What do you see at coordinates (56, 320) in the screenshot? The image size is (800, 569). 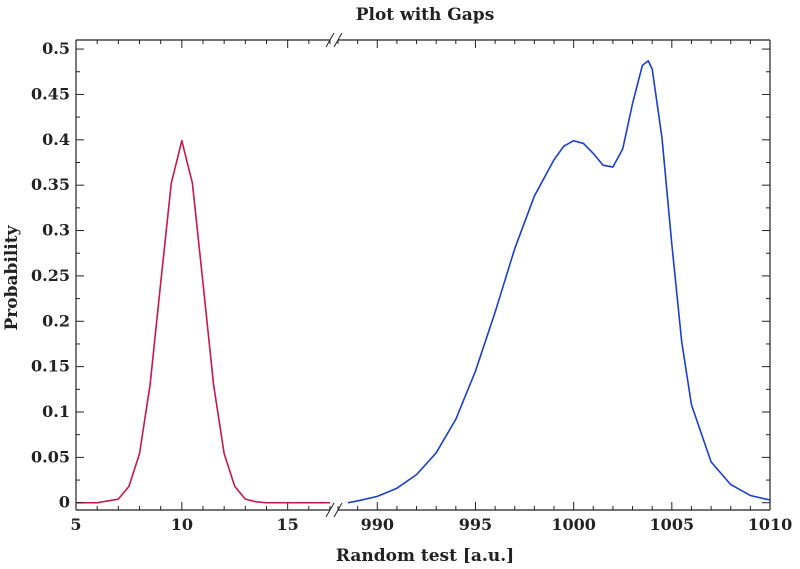 I see `y-tick-label: 0.2` at bounding box center [56, 320].